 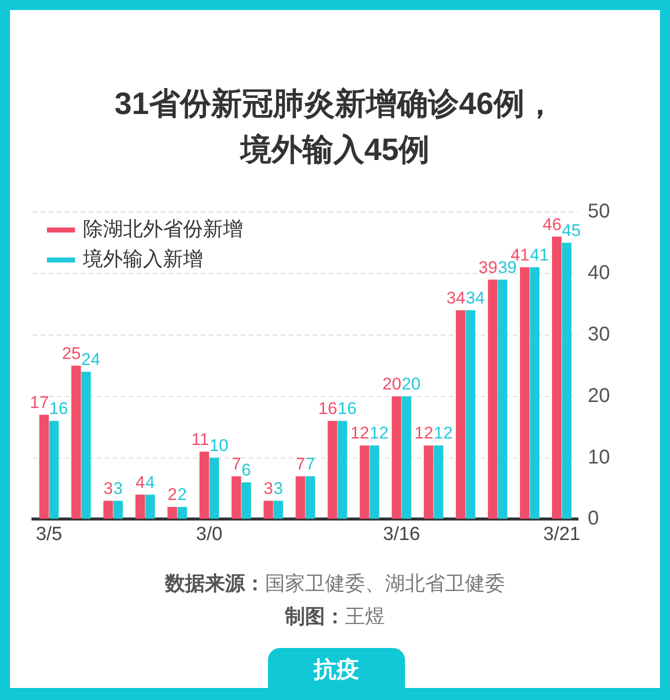 What do you see at coordinates (552, 224) in the screenshot?
I see `data-label: 46` at bounding box center [552, 224].